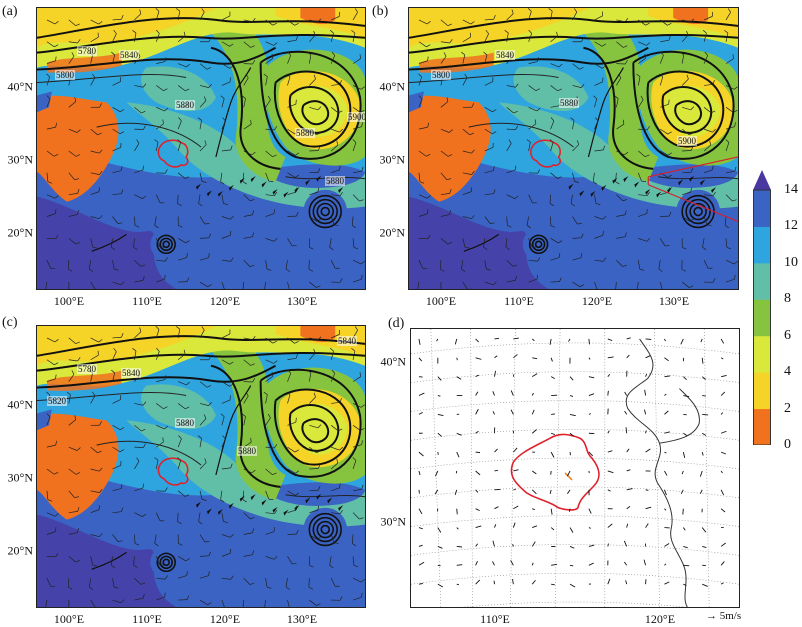 Image resolution: width=802 pixels, height=627 pixels. I want to click on lon-tick-label: 120°E, so click(225, 619).